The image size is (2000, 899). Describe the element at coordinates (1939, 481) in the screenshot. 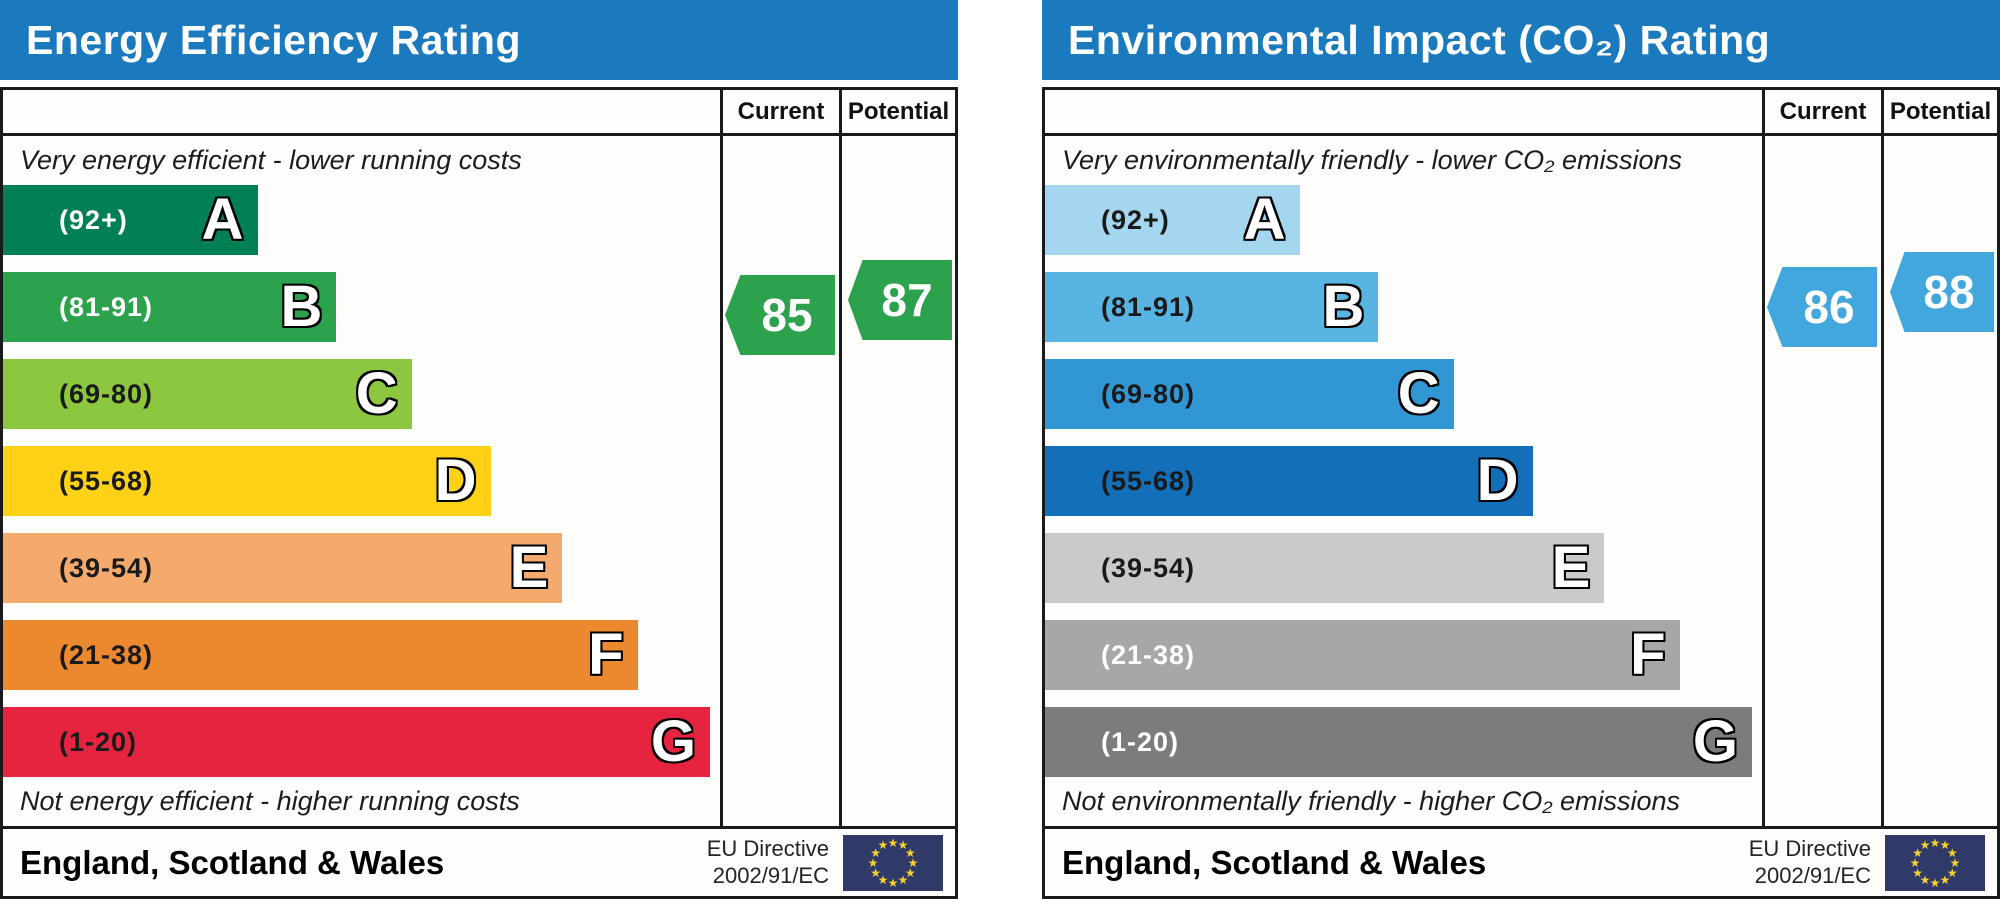

I see `potential-rating-column: 88` at that location.